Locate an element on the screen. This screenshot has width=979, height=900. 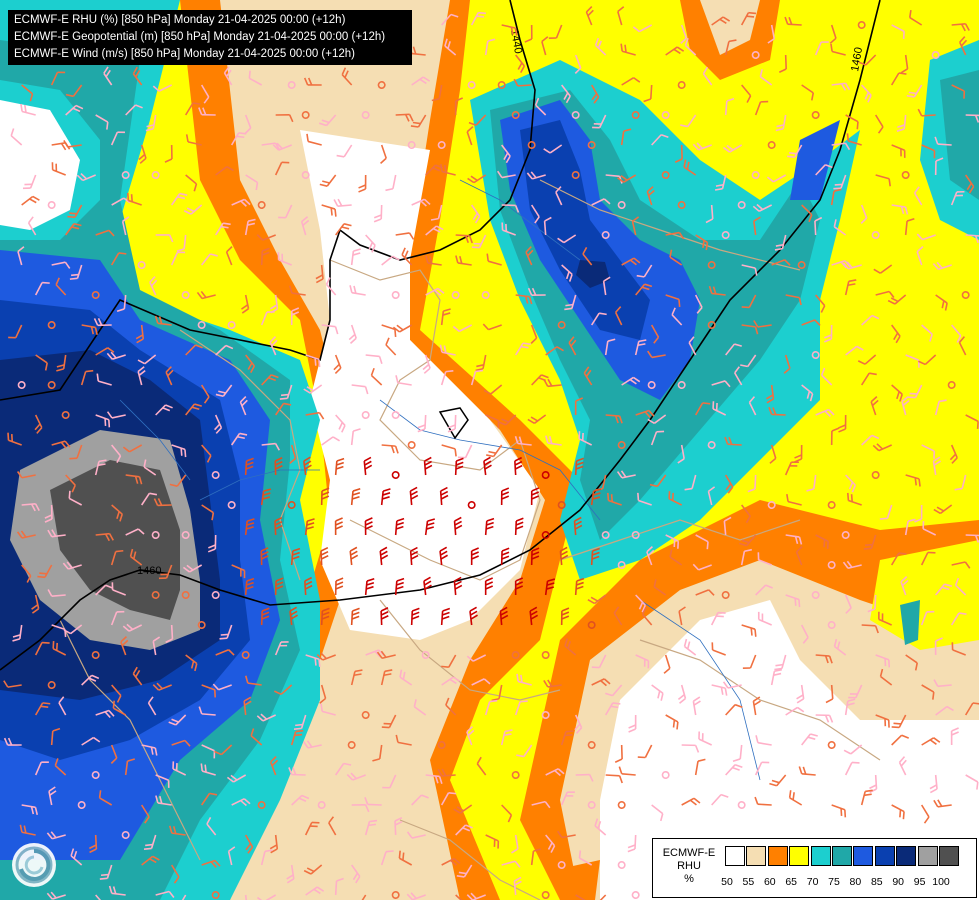
legend-tick-60: 60 is located at coordinates (769, 882).